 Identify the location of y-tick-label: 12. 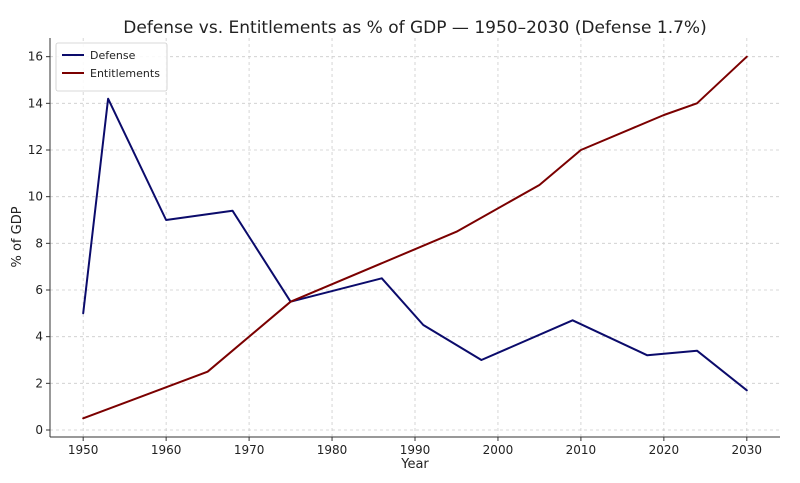
(35, 150).